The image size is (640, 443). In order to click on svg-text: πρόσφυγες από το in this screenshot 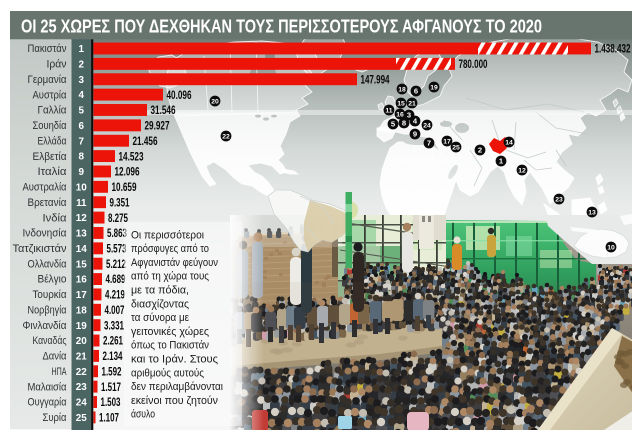, I will do `click(170, 249)`.